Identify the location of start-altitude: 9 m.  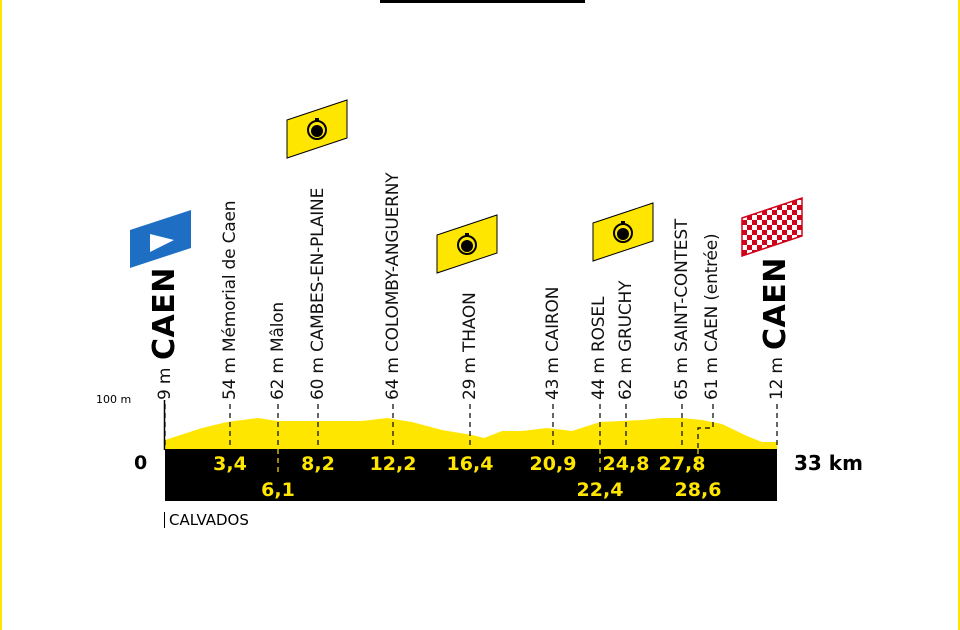
(165, 383).